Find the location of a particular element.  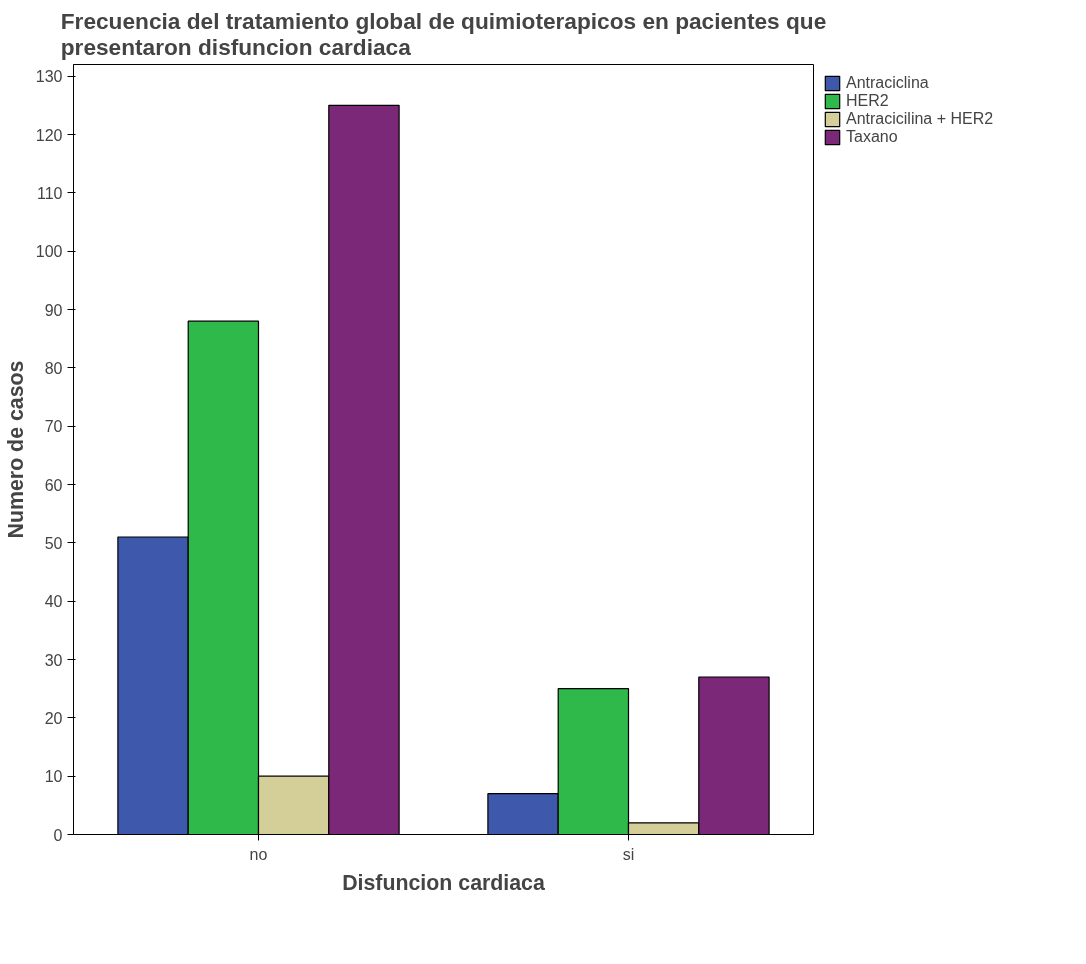

y-tick-label: 0 is located at coordinates (58, 835).